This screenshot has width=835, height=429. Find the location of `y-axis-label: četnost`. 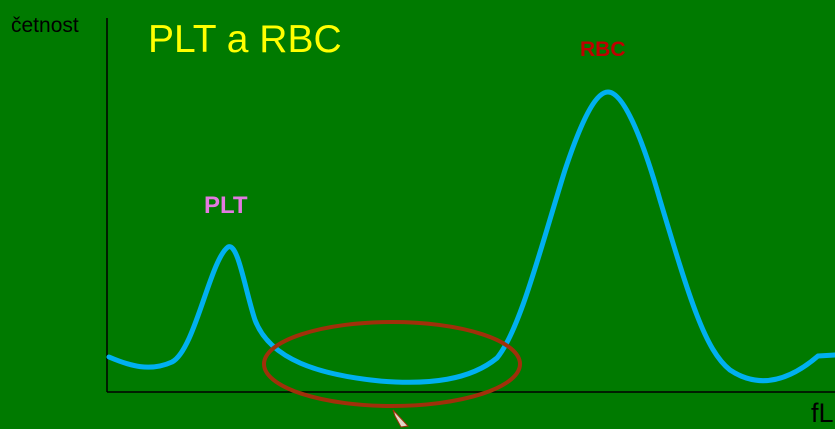

y-axis-label: četnost is located at coordinates (45, 25).